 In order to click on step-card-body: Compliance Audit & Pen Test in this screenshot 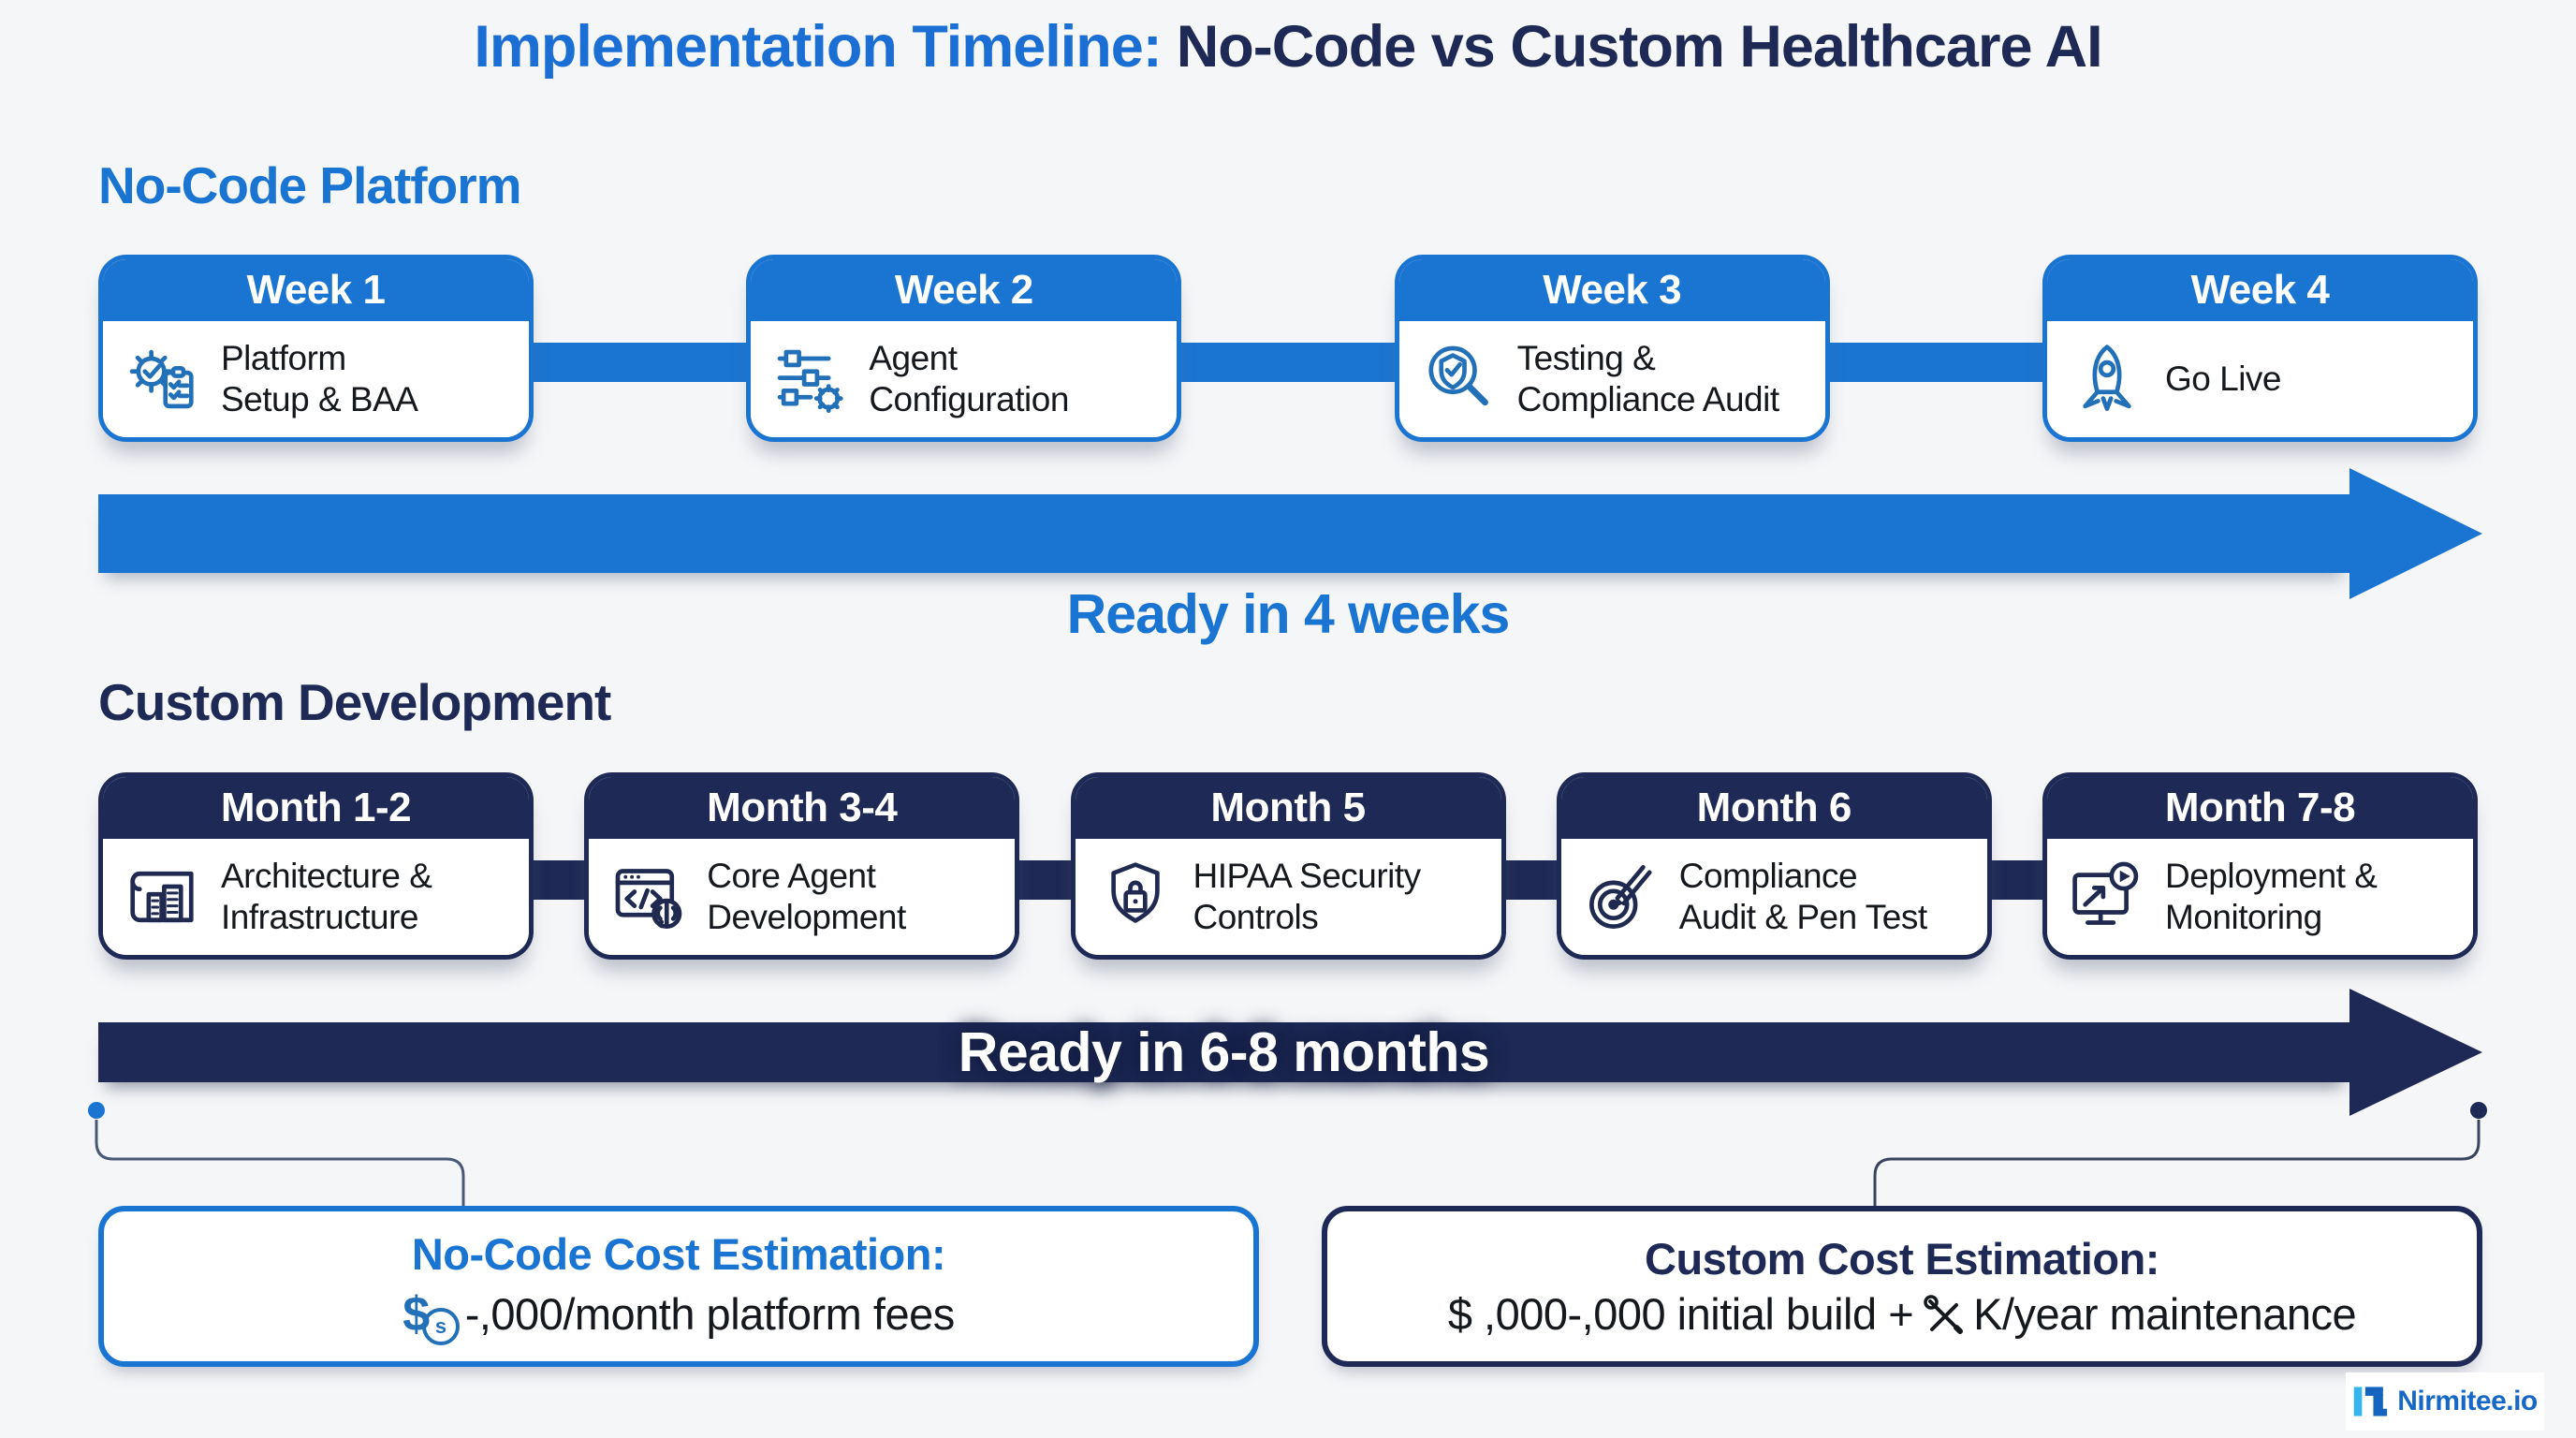, I will do `click(1773, 897)`.